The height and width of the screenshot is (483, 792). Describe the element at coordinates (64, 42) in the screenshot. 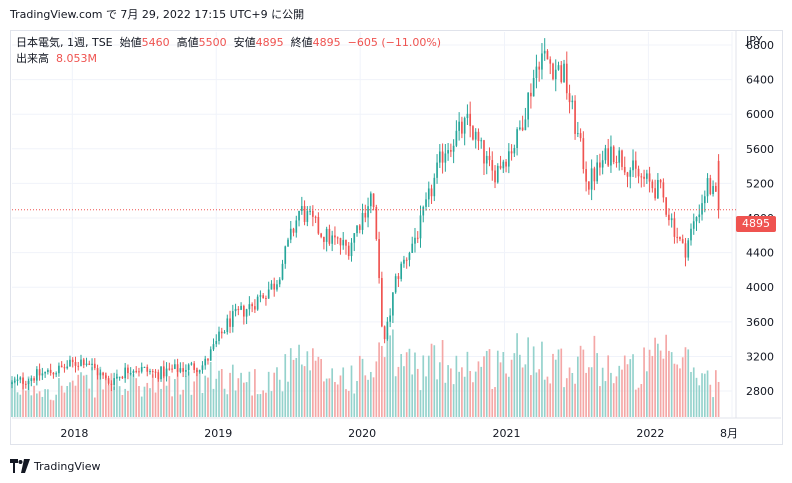

I see `symbol-name: 日本電気, 1週, TSE` at that location.